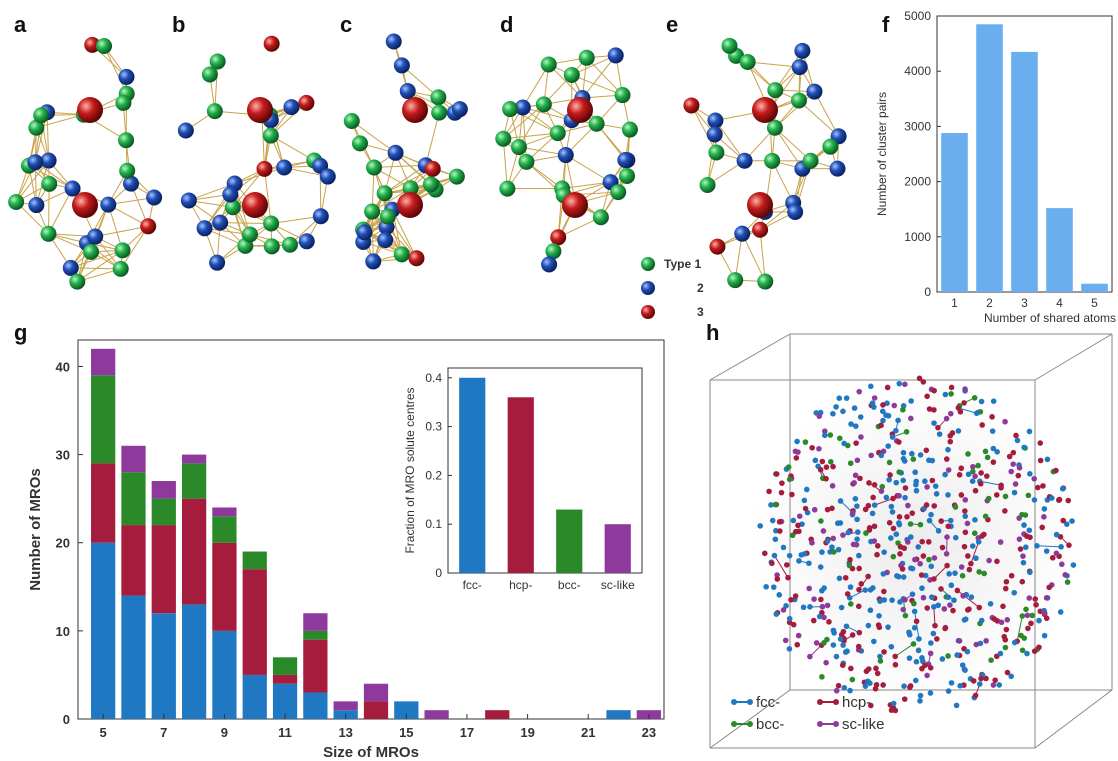 This screenshot has width=1118, height=761. What do you see at coordinates (527, 732) in the screenshot?
I see `x-tick-label: 19` at bounding box center [527, 732].